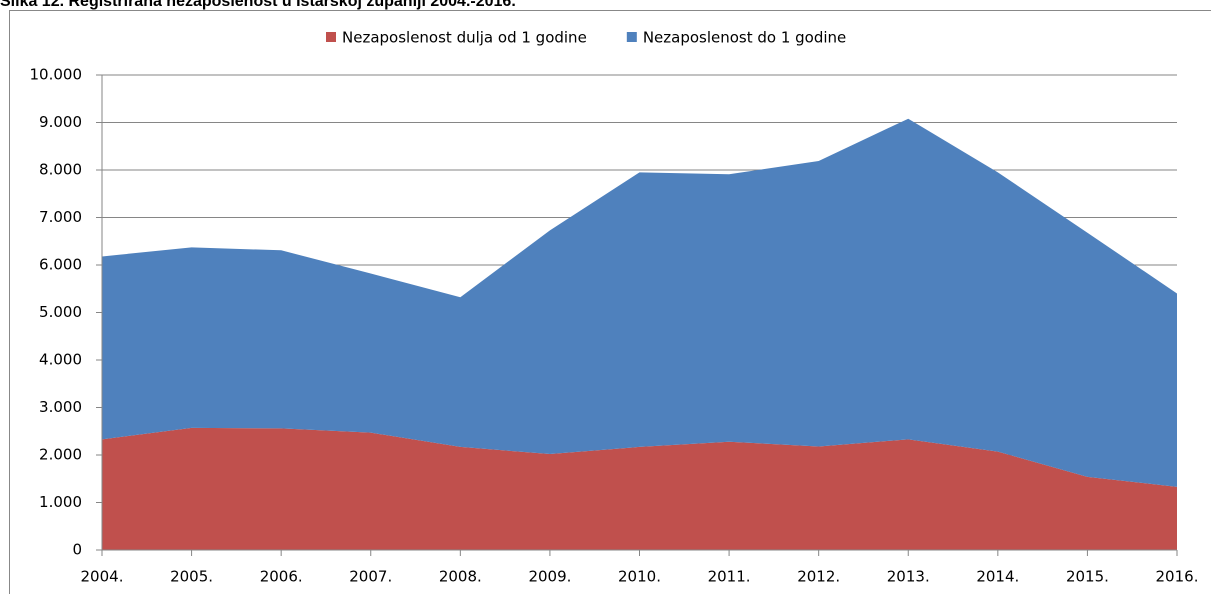 Image resolution: width=1211 pixels, height=594 pixels. Describe the element at coordinates (60, 265) in the screenshot. I see `y-tick-label: 6.000` at that location.